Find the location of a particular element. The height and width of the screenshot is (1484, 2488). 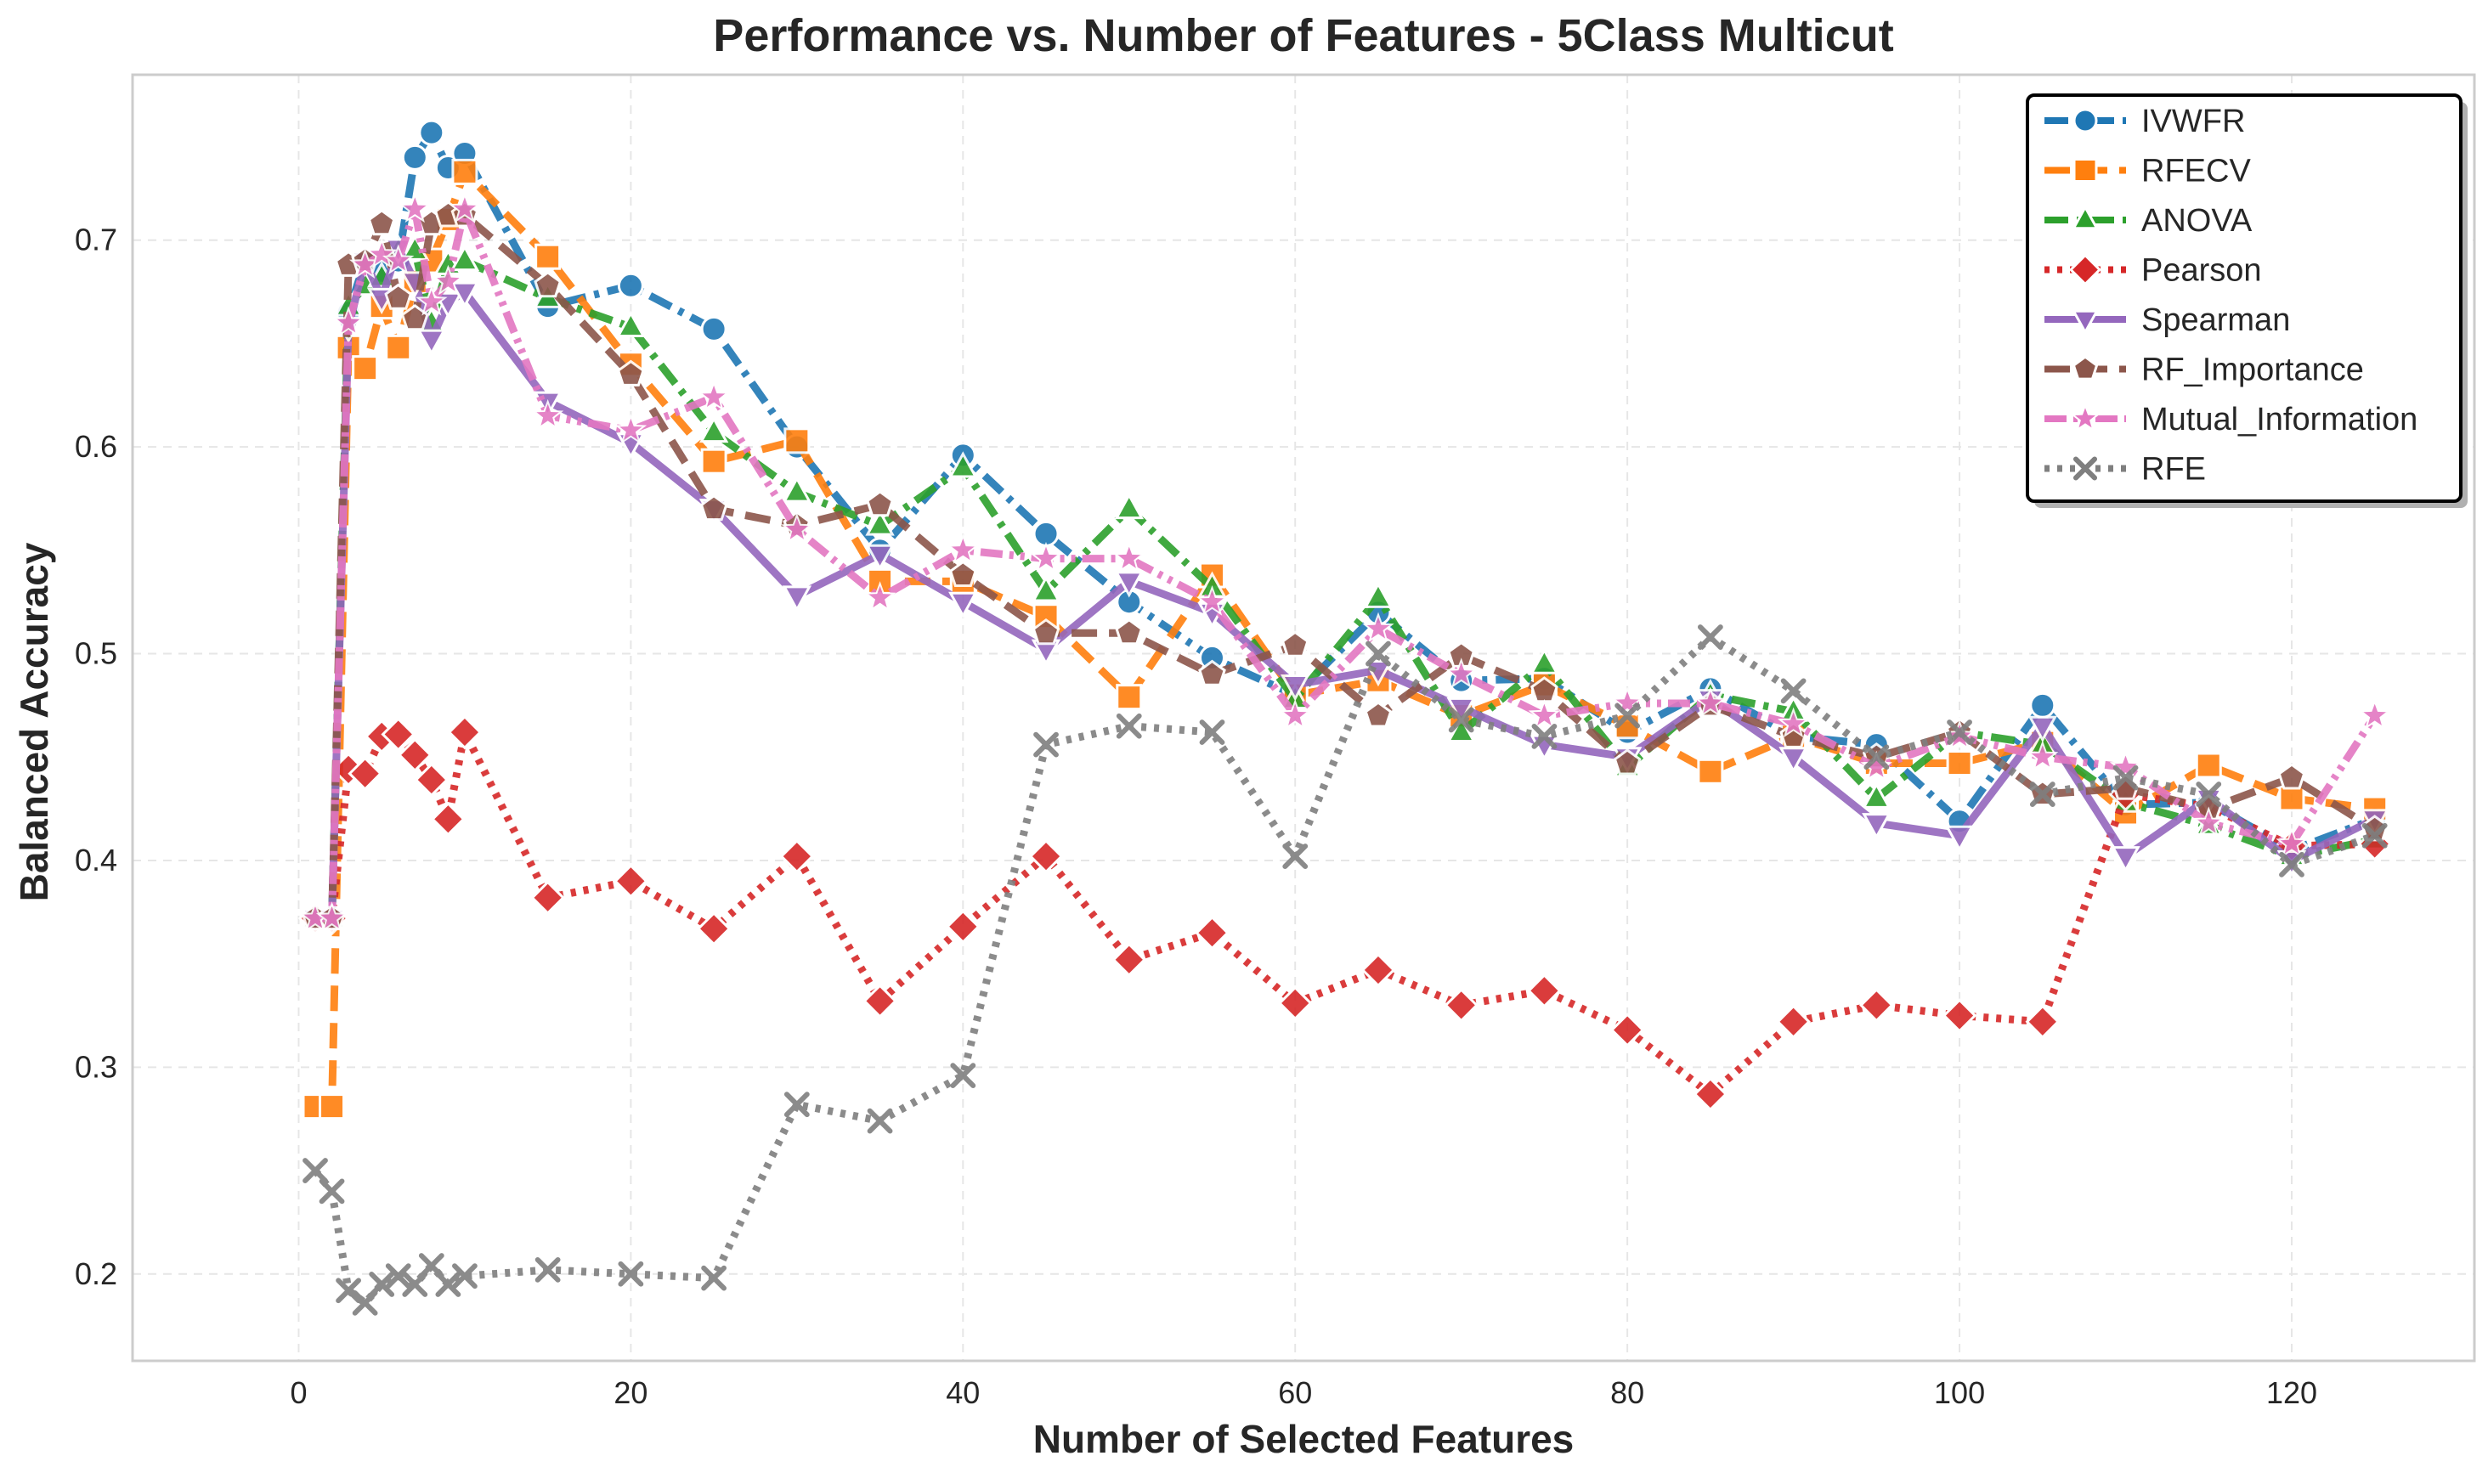

y-tick-label: 0.3 is located at coordinates (96, 1066).